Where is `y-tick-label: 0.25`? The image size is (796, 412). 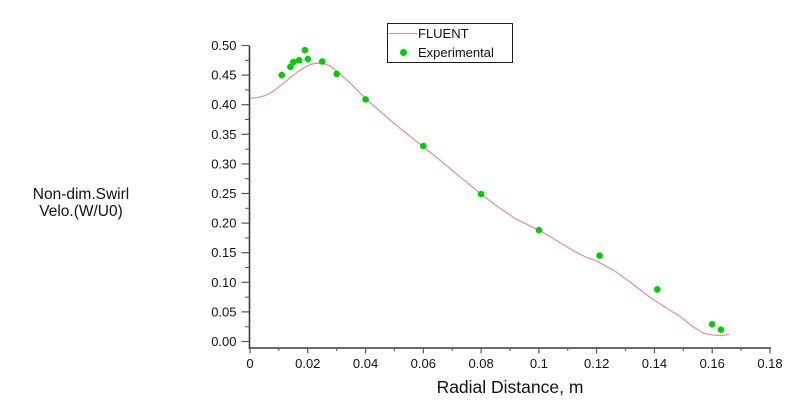
y-tick-label: 0.25 is located at coordinates (223, 193).